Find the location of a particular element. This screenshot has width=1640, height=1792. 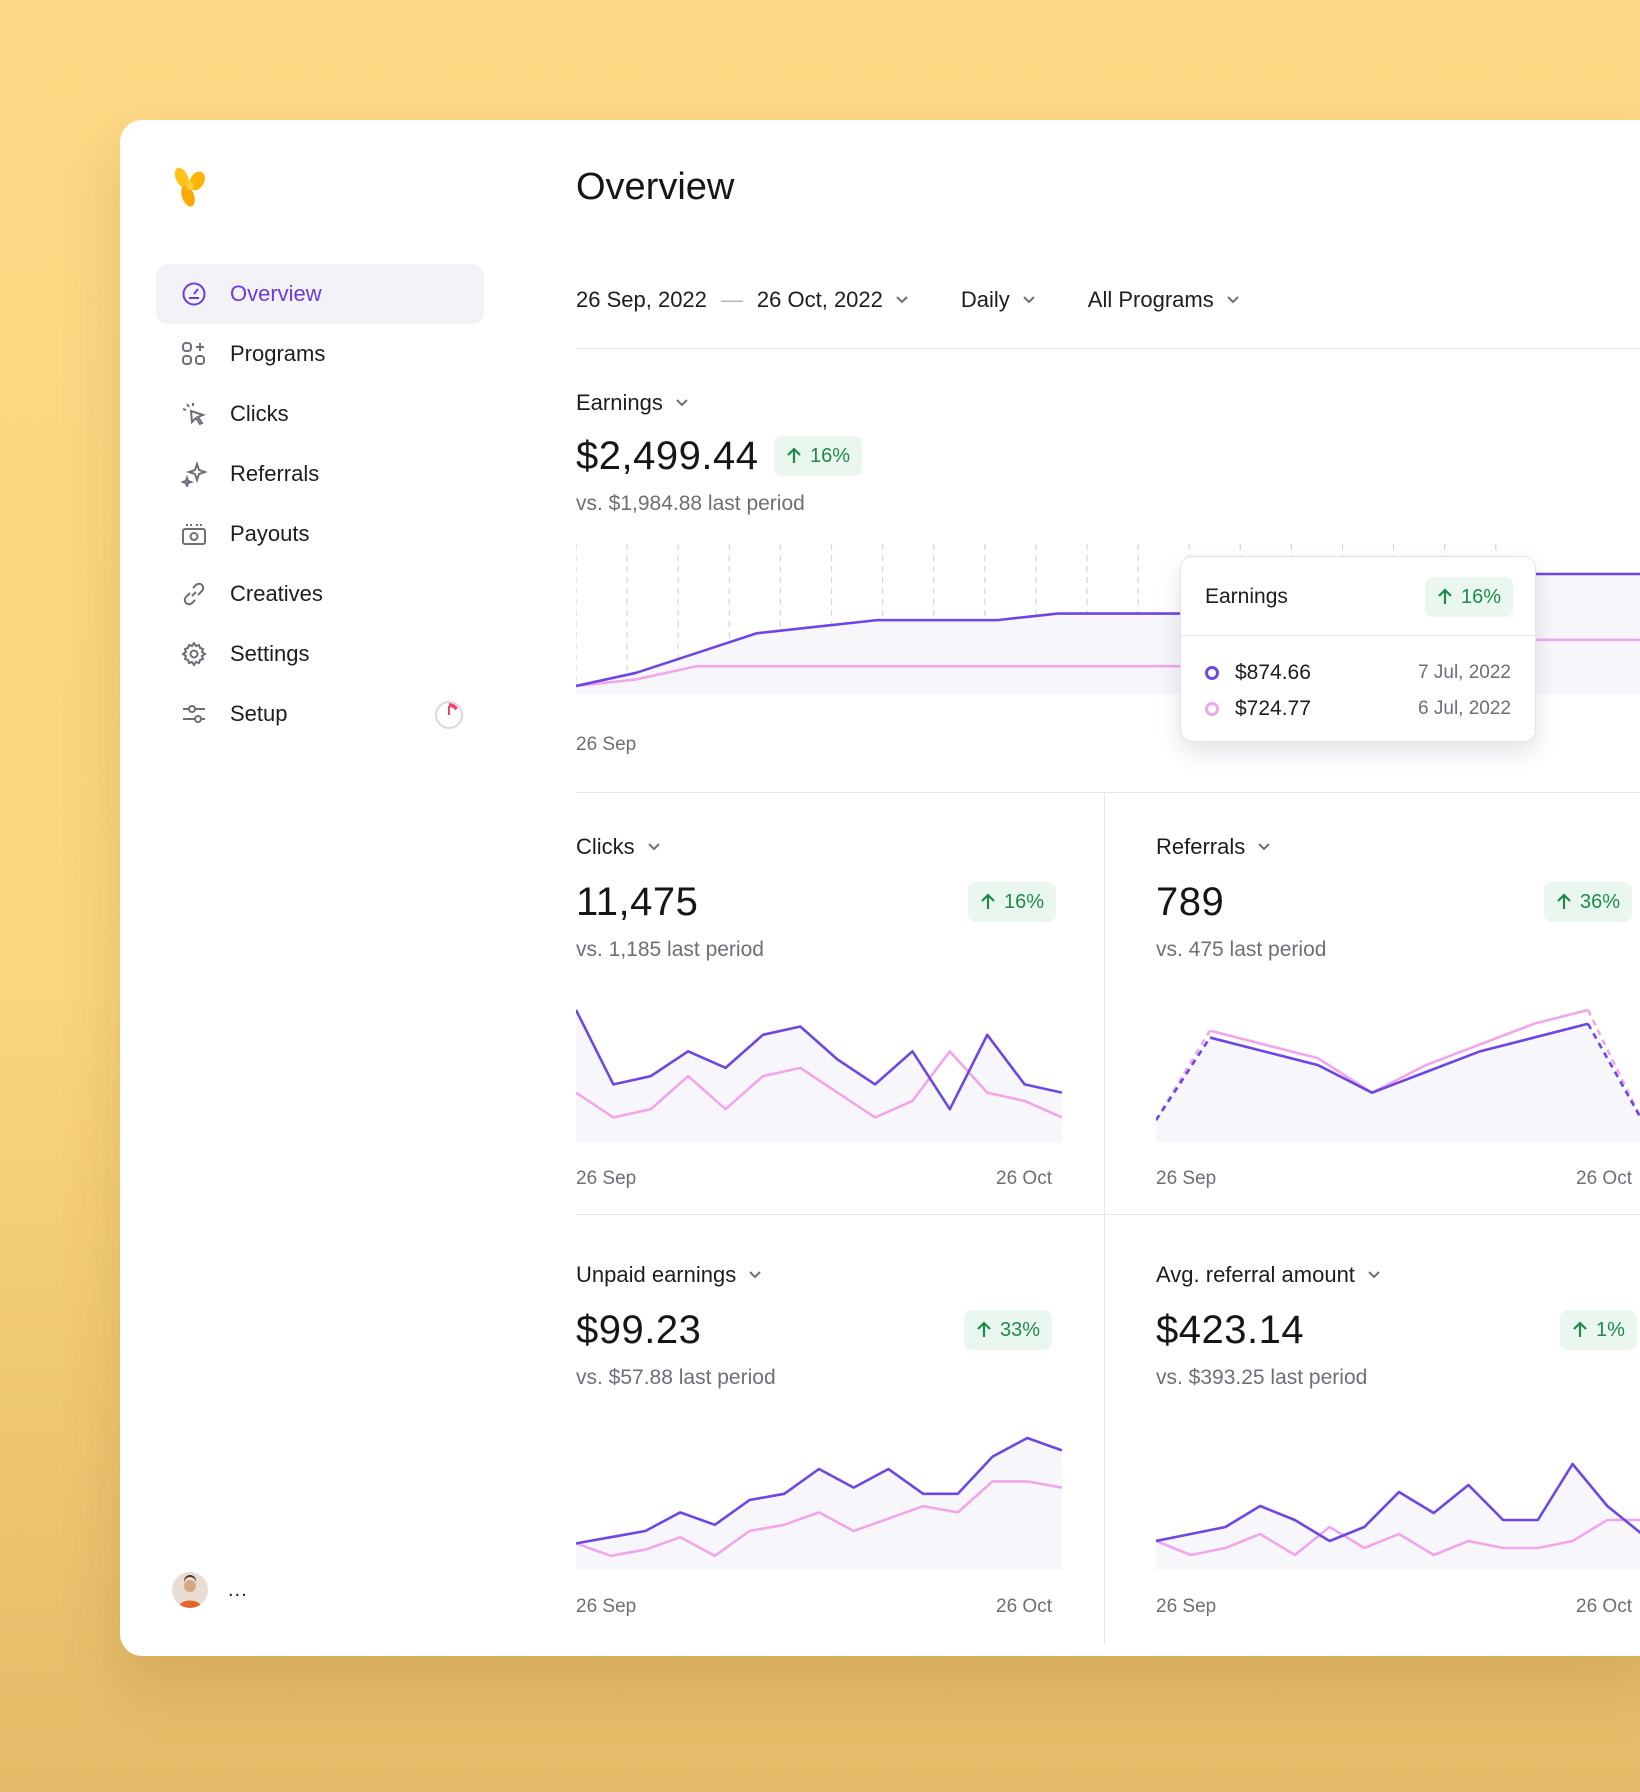

sidebar-item-label: Clicks is located at coordinates (259, 413).